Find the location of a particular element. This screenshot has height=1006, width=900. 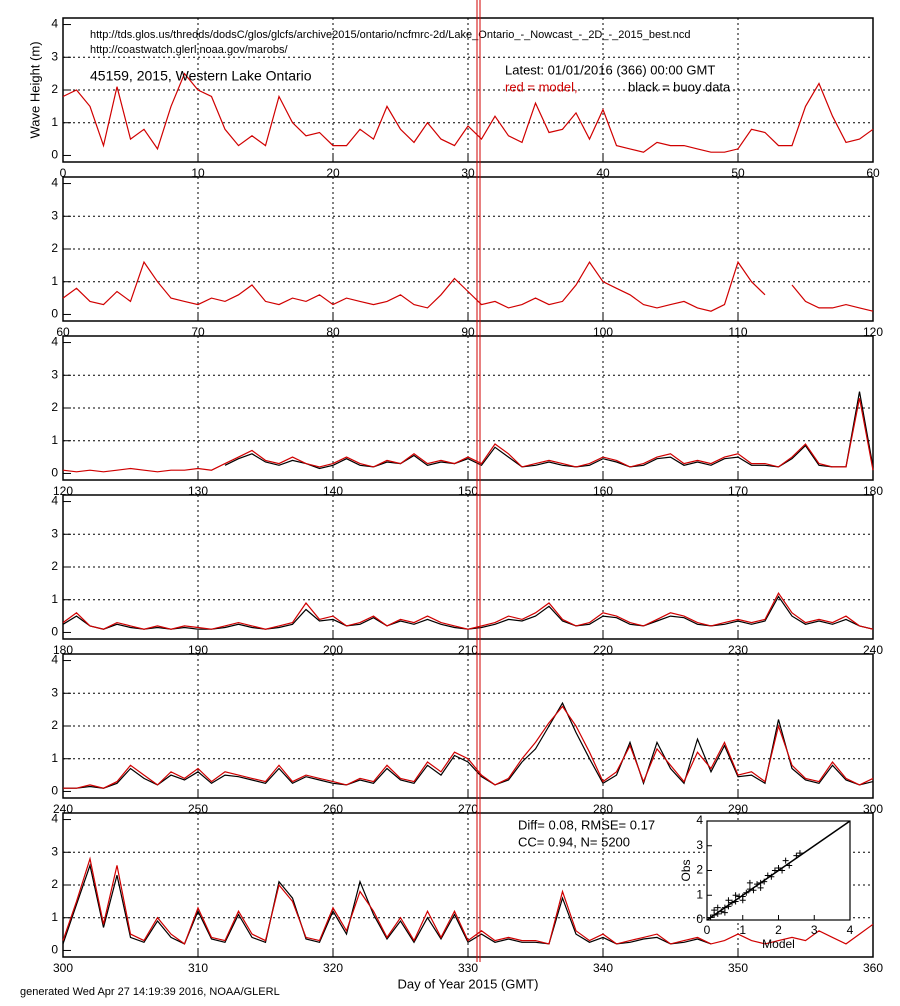

legend-model: red = model, is located at coordinates (541, 86).